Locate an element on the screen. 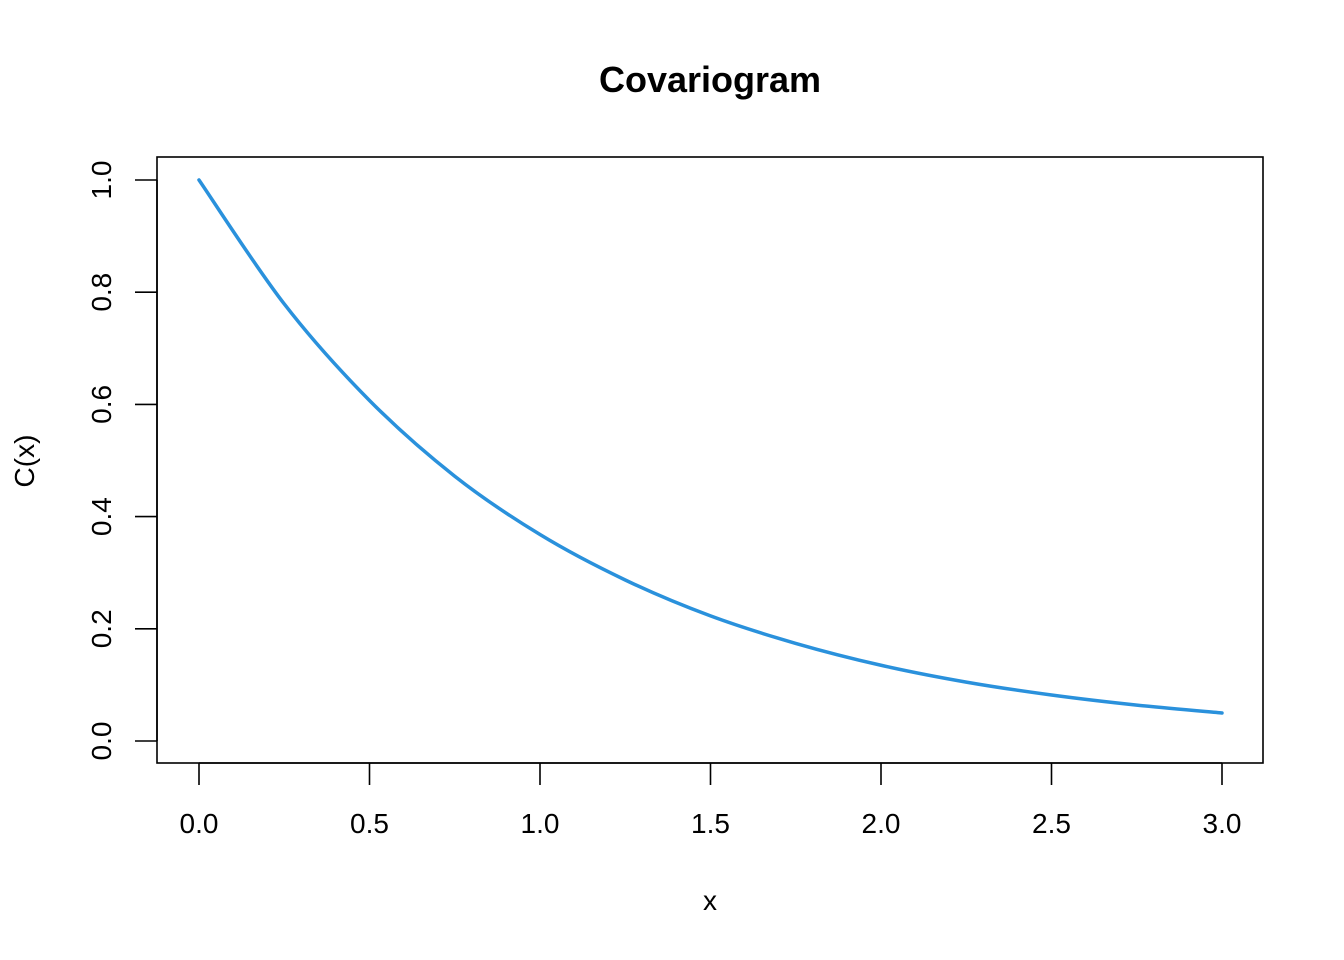 This screenshot has width=1344, height=960. x-tick-label: 0.5 is located at coordinates (369, 823).